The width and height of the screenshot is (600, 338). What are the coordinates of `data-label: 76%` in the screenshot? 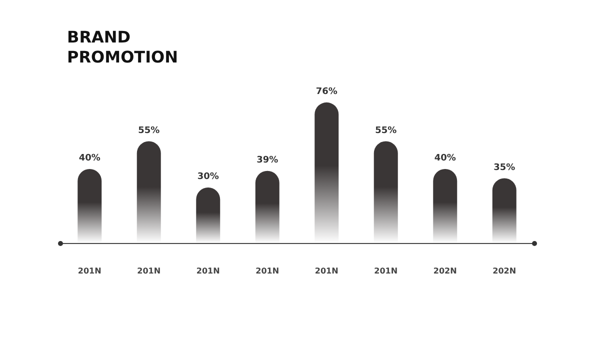 It's located at (327, 91).